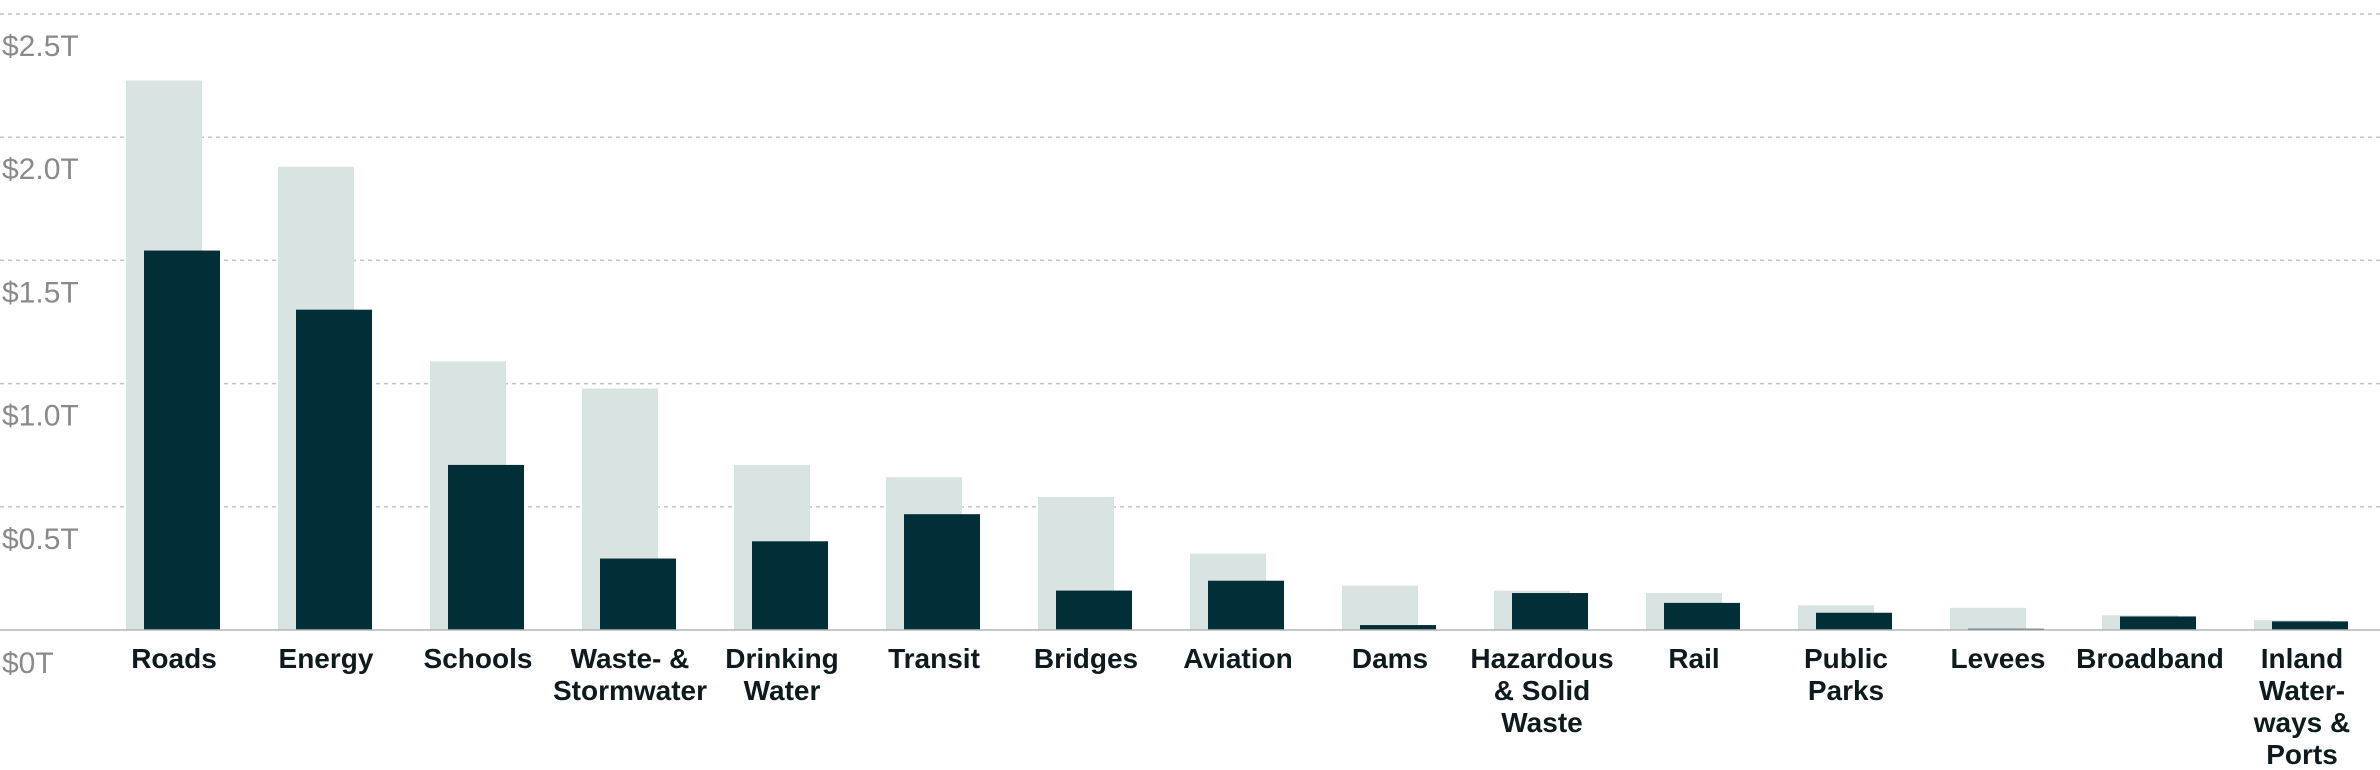 Image resolution: width=2380 pixels, height=770 pixels. I want to click on x-tick-label-line: Water-, so click(2302, 690).